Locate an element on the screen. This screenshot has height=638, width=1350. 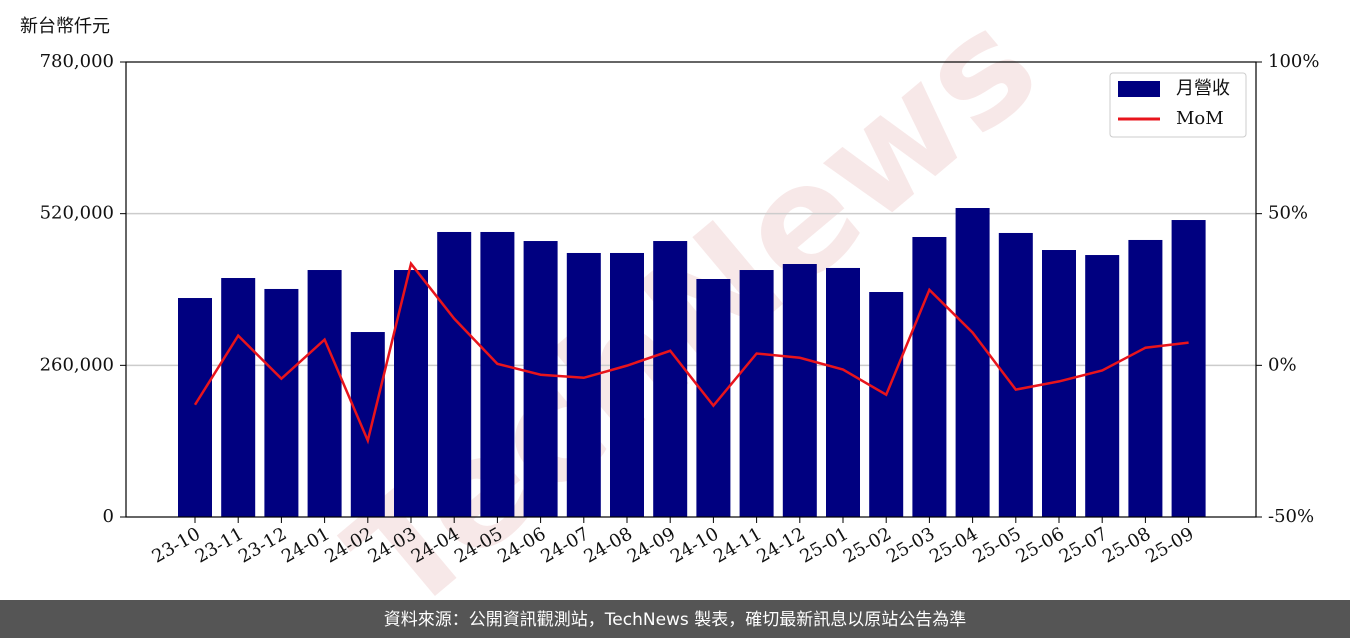
y-tick-label: 520,000 is located at coordinates (77, 213).